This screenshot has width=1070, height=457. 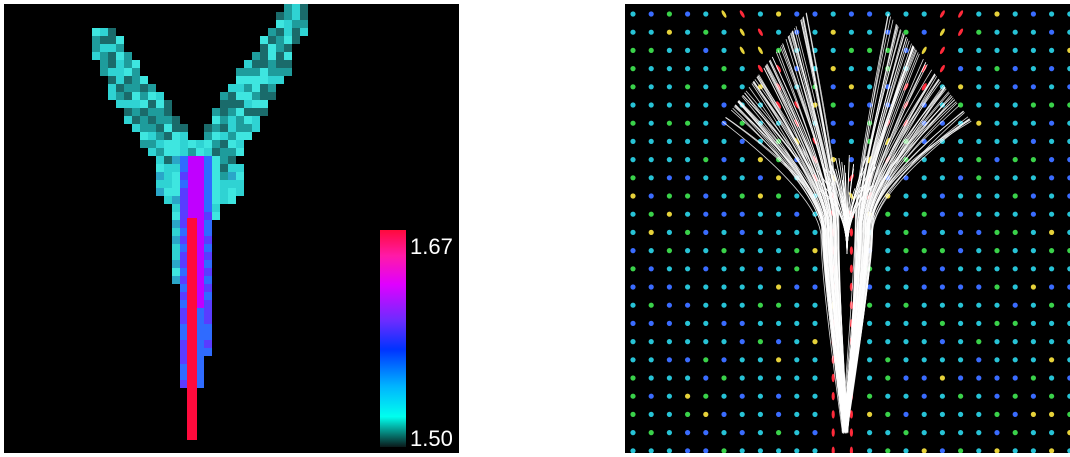 What do you see at coordinates (793, 261) in the screenshot?
I see `fiber-line` at bounding box center [793, 261].